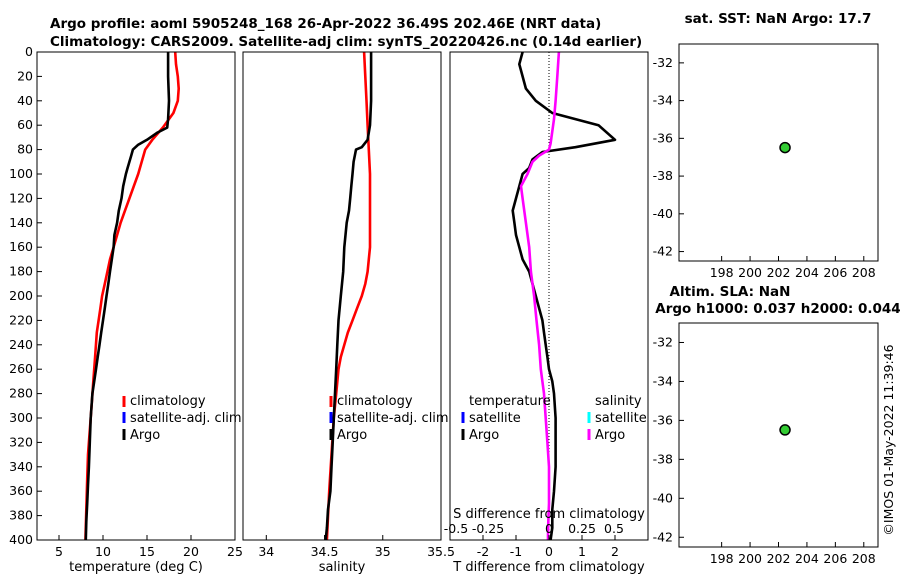  Describe the element at coordinates (136, 567) in the screenshot. I see `temperature-x-label: temperature (deg C)` at that location.